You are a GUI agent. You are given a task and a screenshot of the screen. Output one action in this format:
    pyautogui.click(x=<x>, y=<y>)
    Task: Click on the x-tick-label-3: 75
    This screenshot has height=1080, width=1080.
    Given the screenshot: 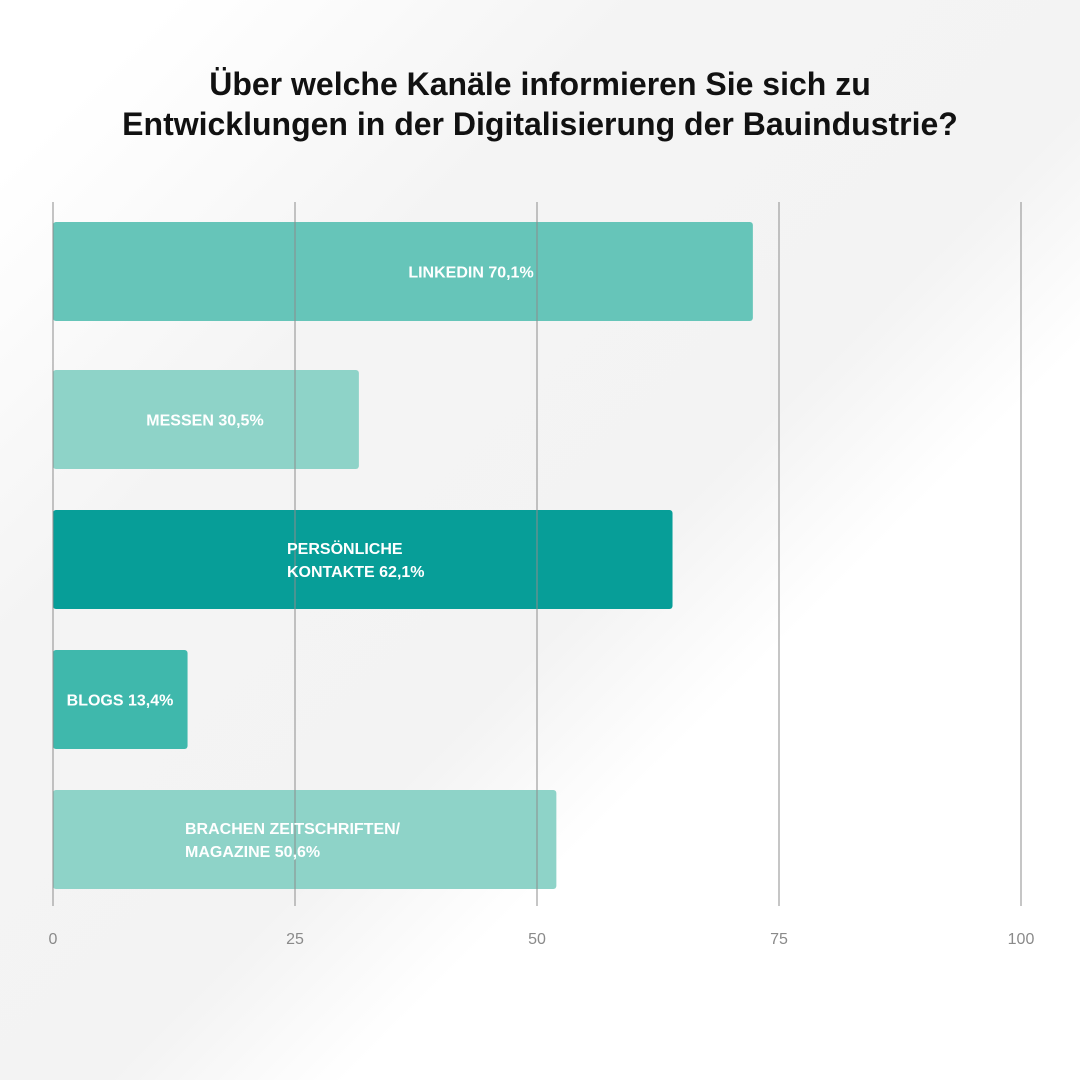 What is the action you would take?
    pyautogui.click(x=779, y=939)
    